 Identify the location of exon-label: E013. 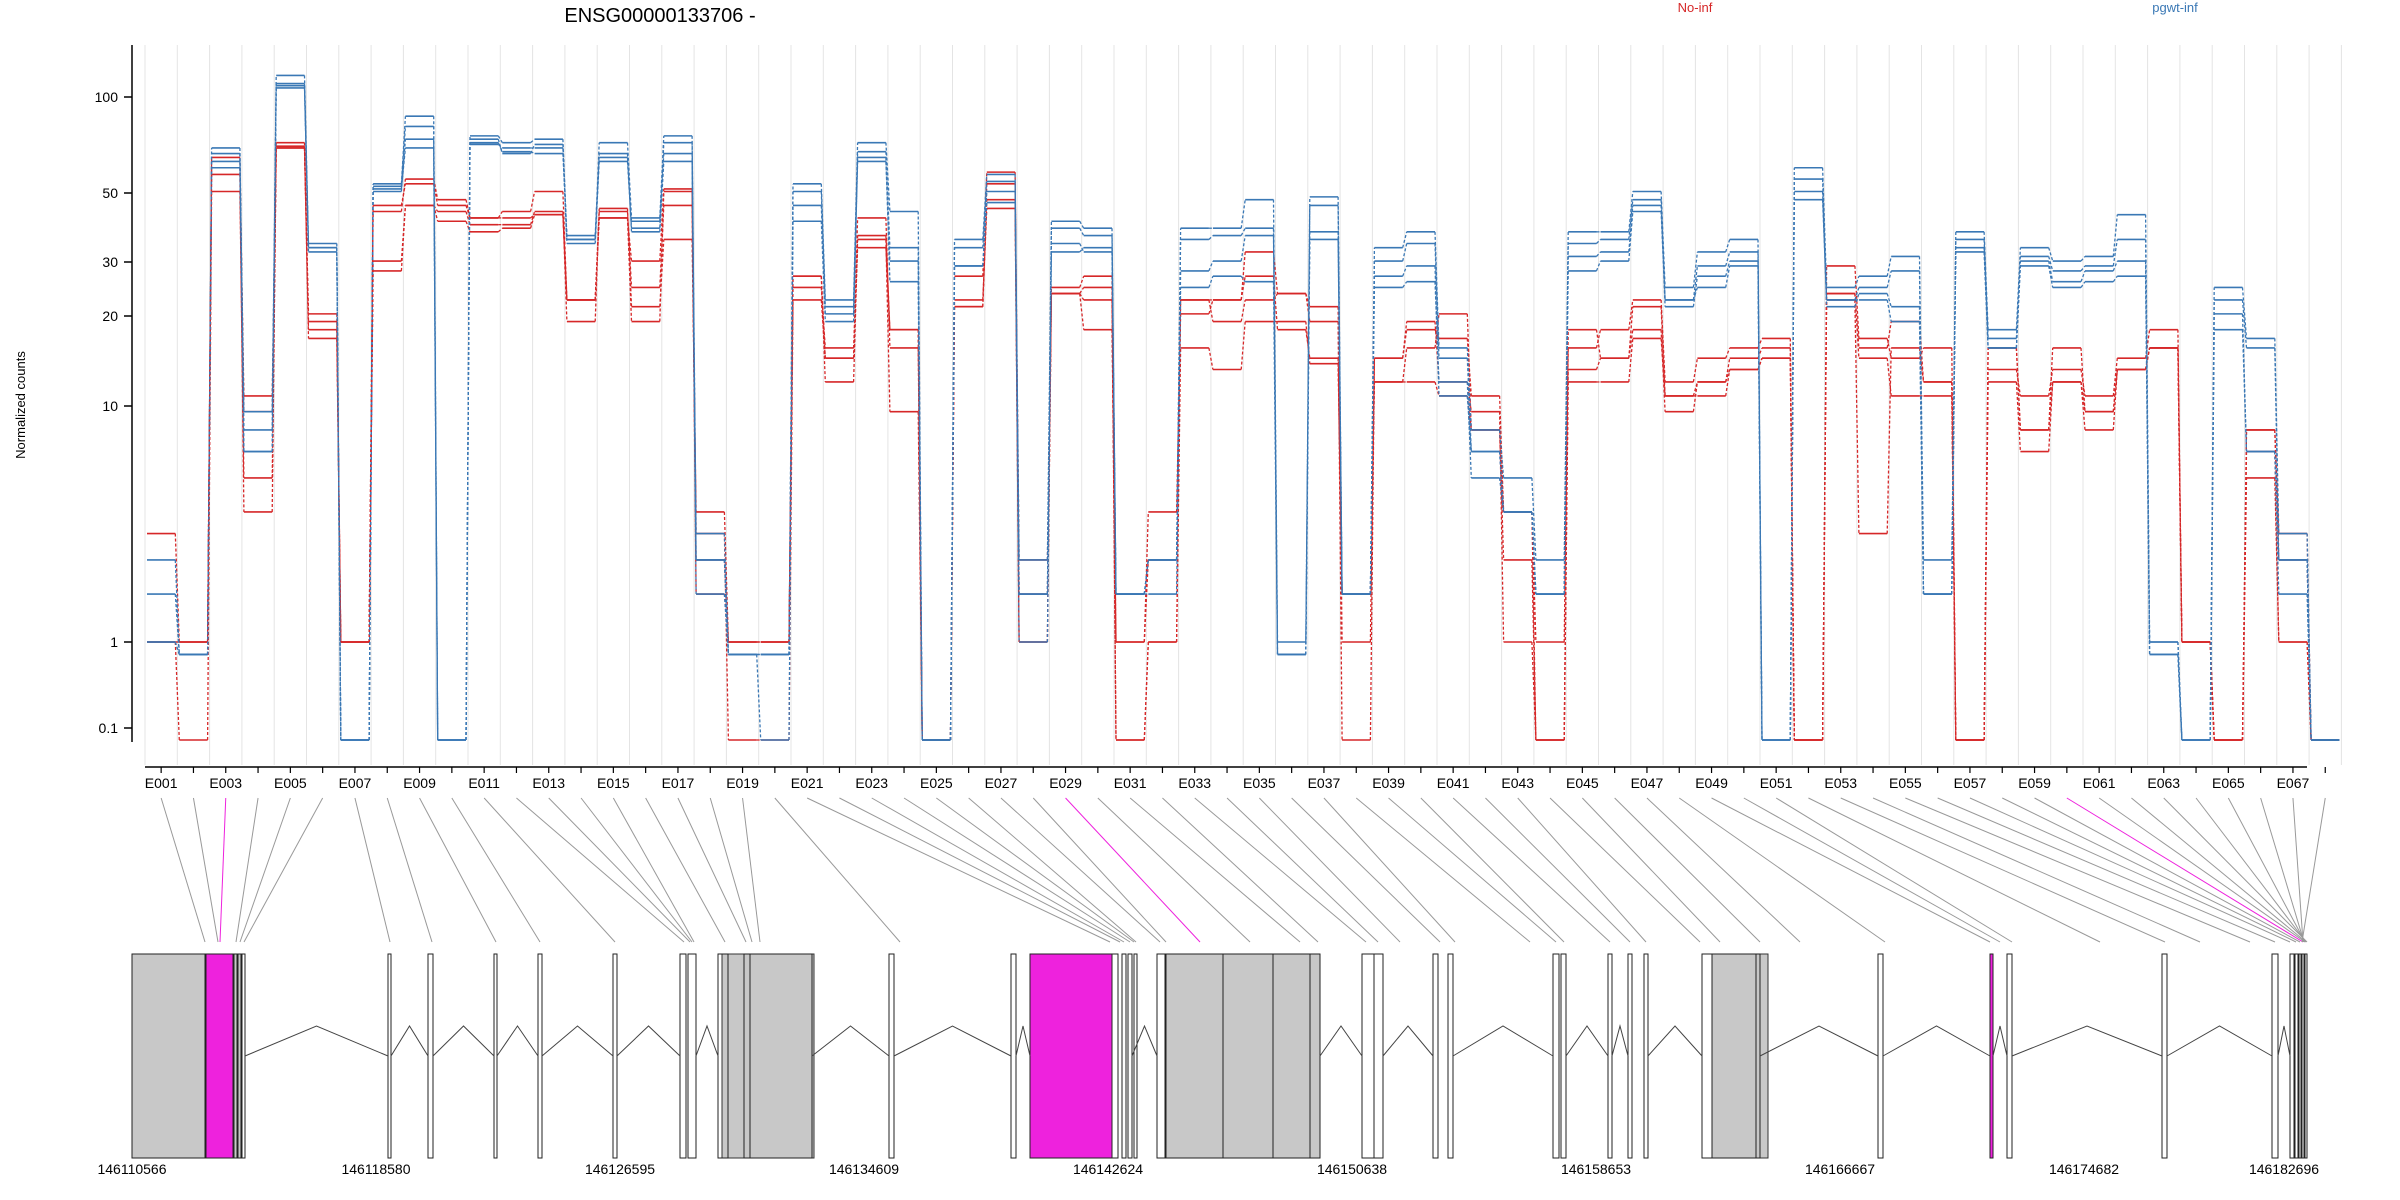
(548, 783).